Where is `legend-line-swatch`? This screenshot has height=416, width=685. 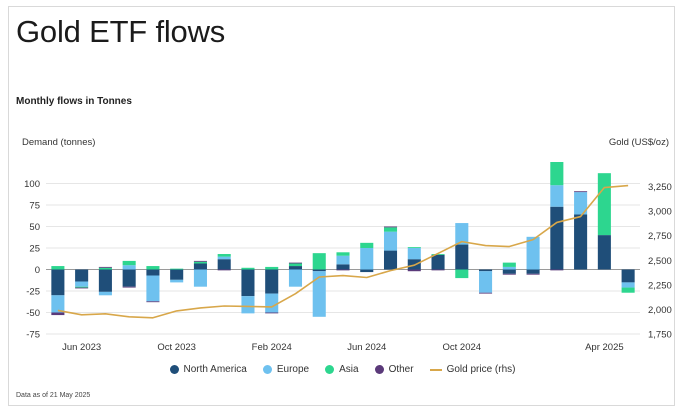 legend-line-swatch is located at coordinates (435, 369).